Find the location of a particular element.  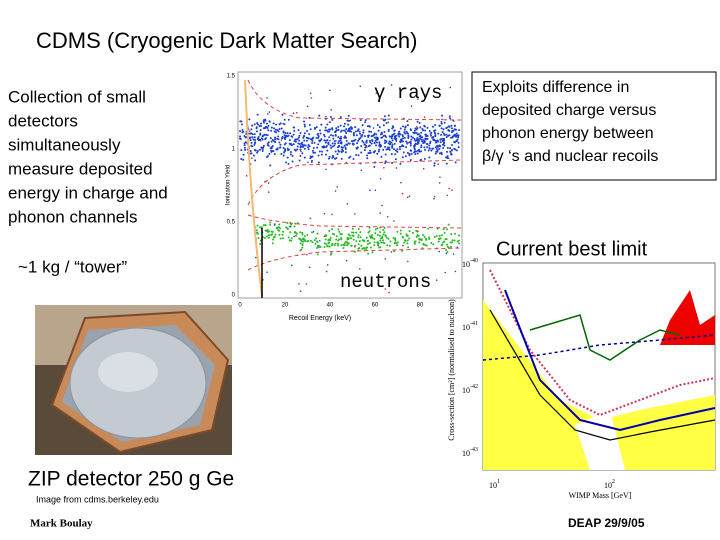

callout-line: β/γ ‘s and nuclear recoils is located at coordinates (570, 156).